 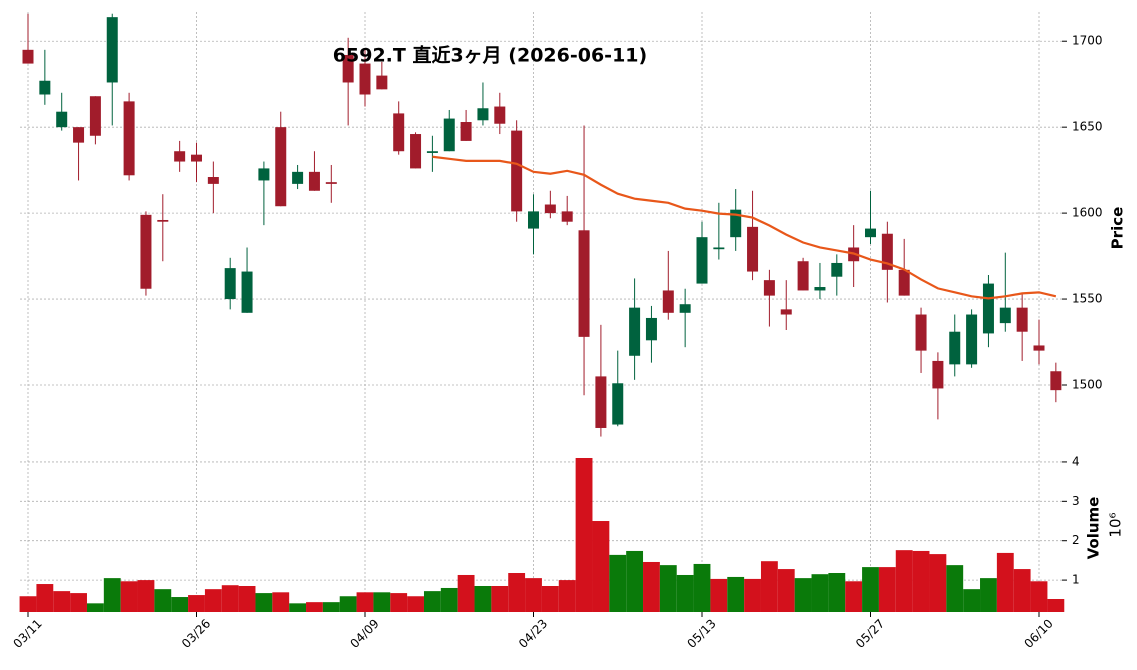 What do you see at coordinates (1087, 127) in the screenshot?
I see `y-tick-label: 1650` at bounding box center [1087, 127].